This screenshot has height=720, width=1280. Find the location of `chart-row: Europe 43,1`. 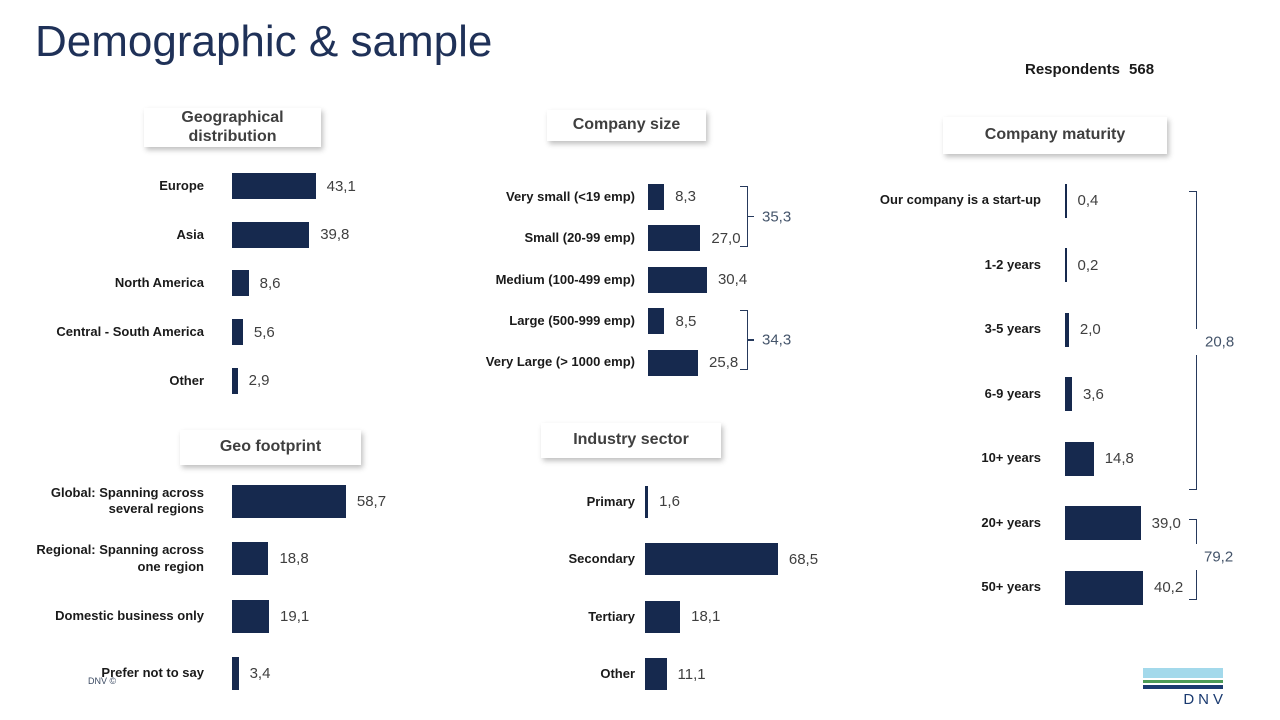

chart-row: Europe 43,1 is located at coordinates (193, 186).